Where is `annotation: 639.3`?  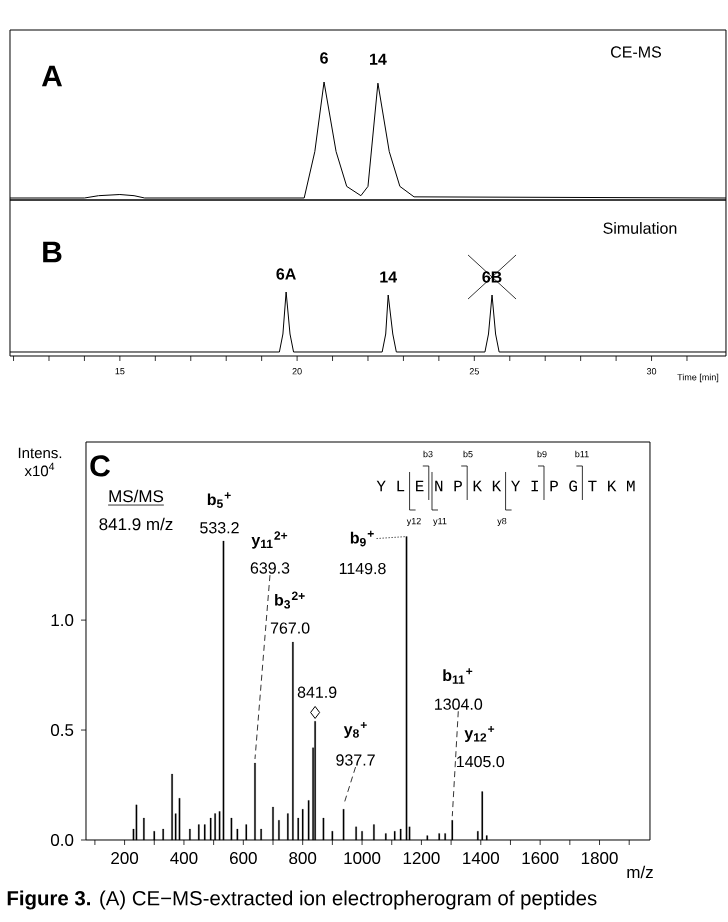
annotation: 639.3 is located at coordinates (270, 568).